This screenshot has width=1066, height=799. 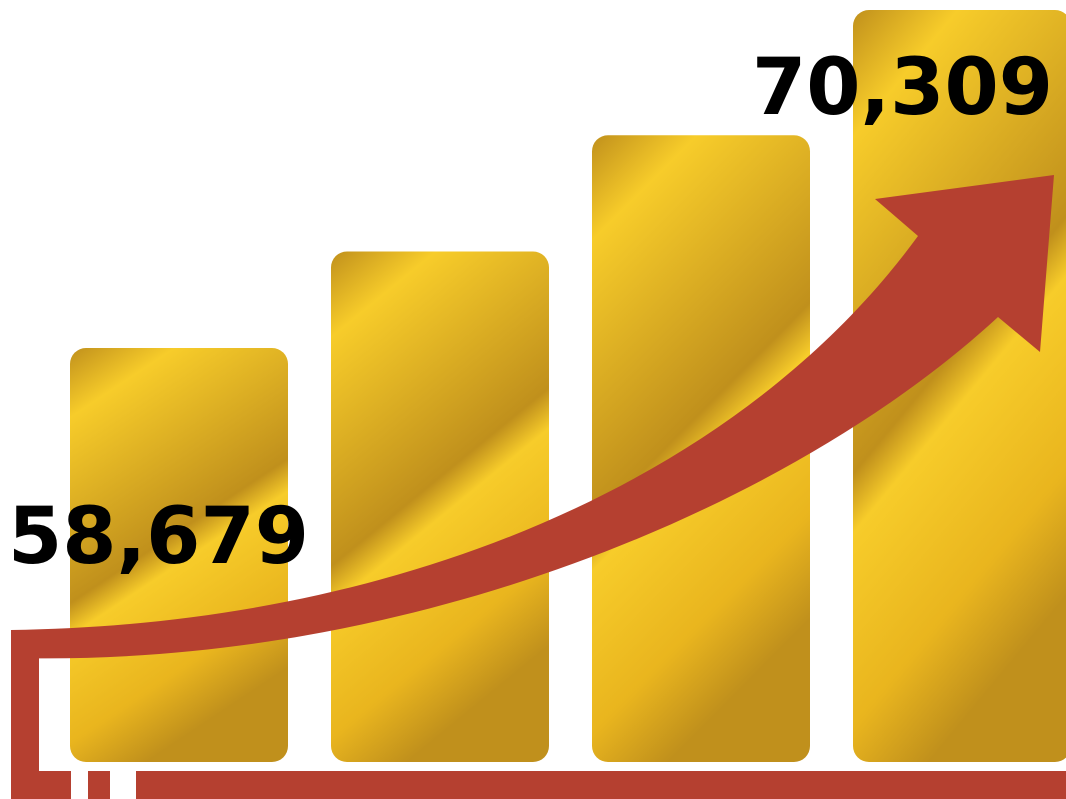 What do you see at coordinates (902, 88) in the screenshot?
I see `data-label-bar-4: 70,309` at bounding box center [902, 88].